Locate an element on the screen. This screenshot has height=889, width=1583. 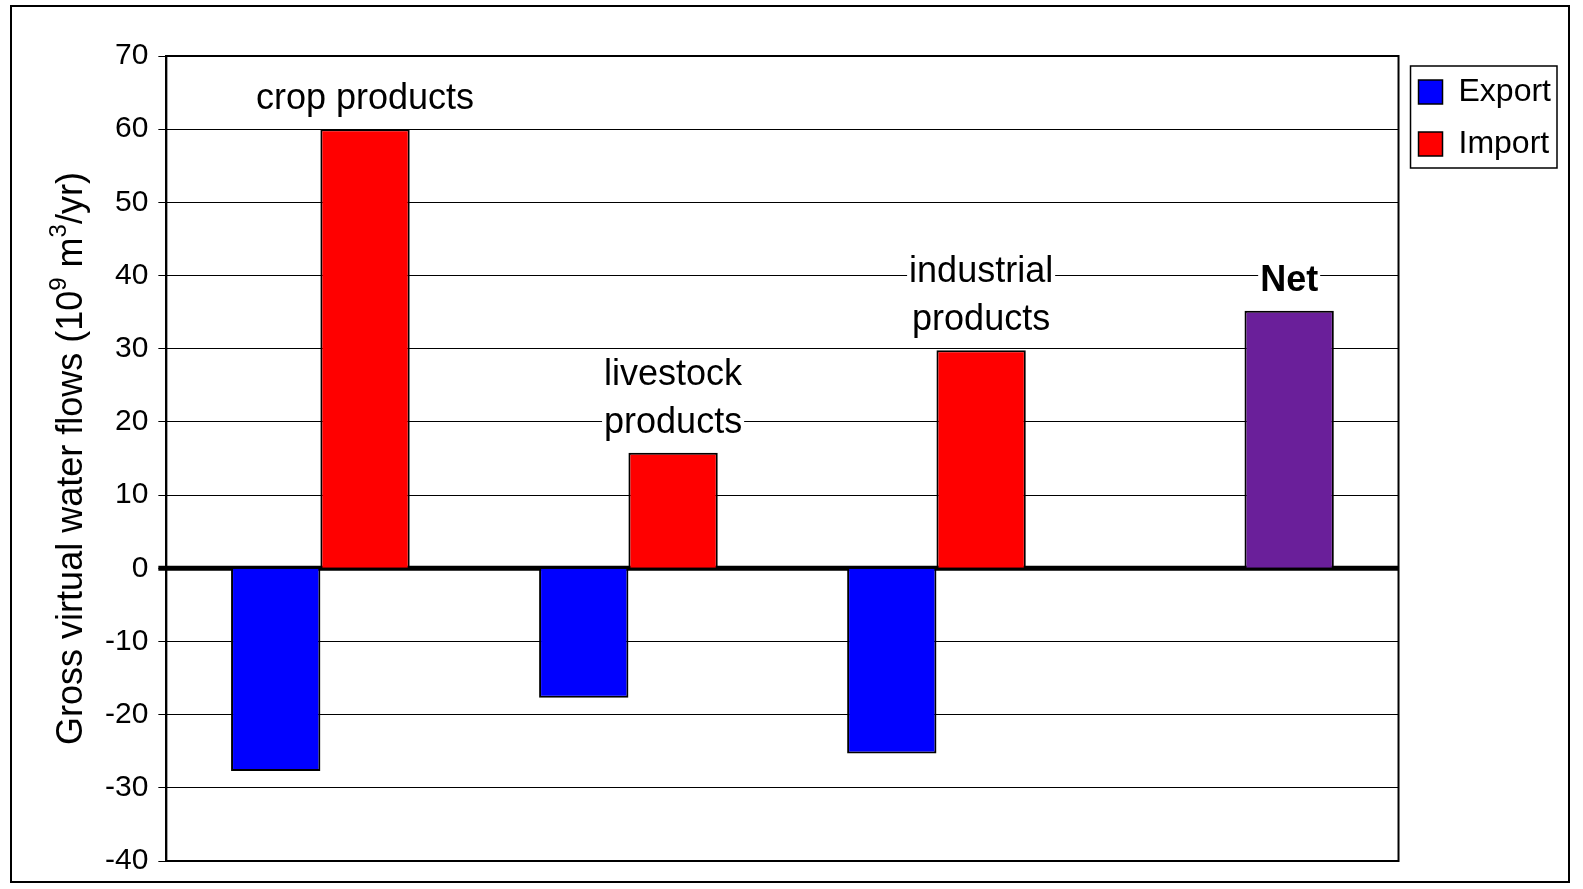
y-axis-title: Gross virtual water flows (109 m3/yr) is located at coordinates (67, 458).